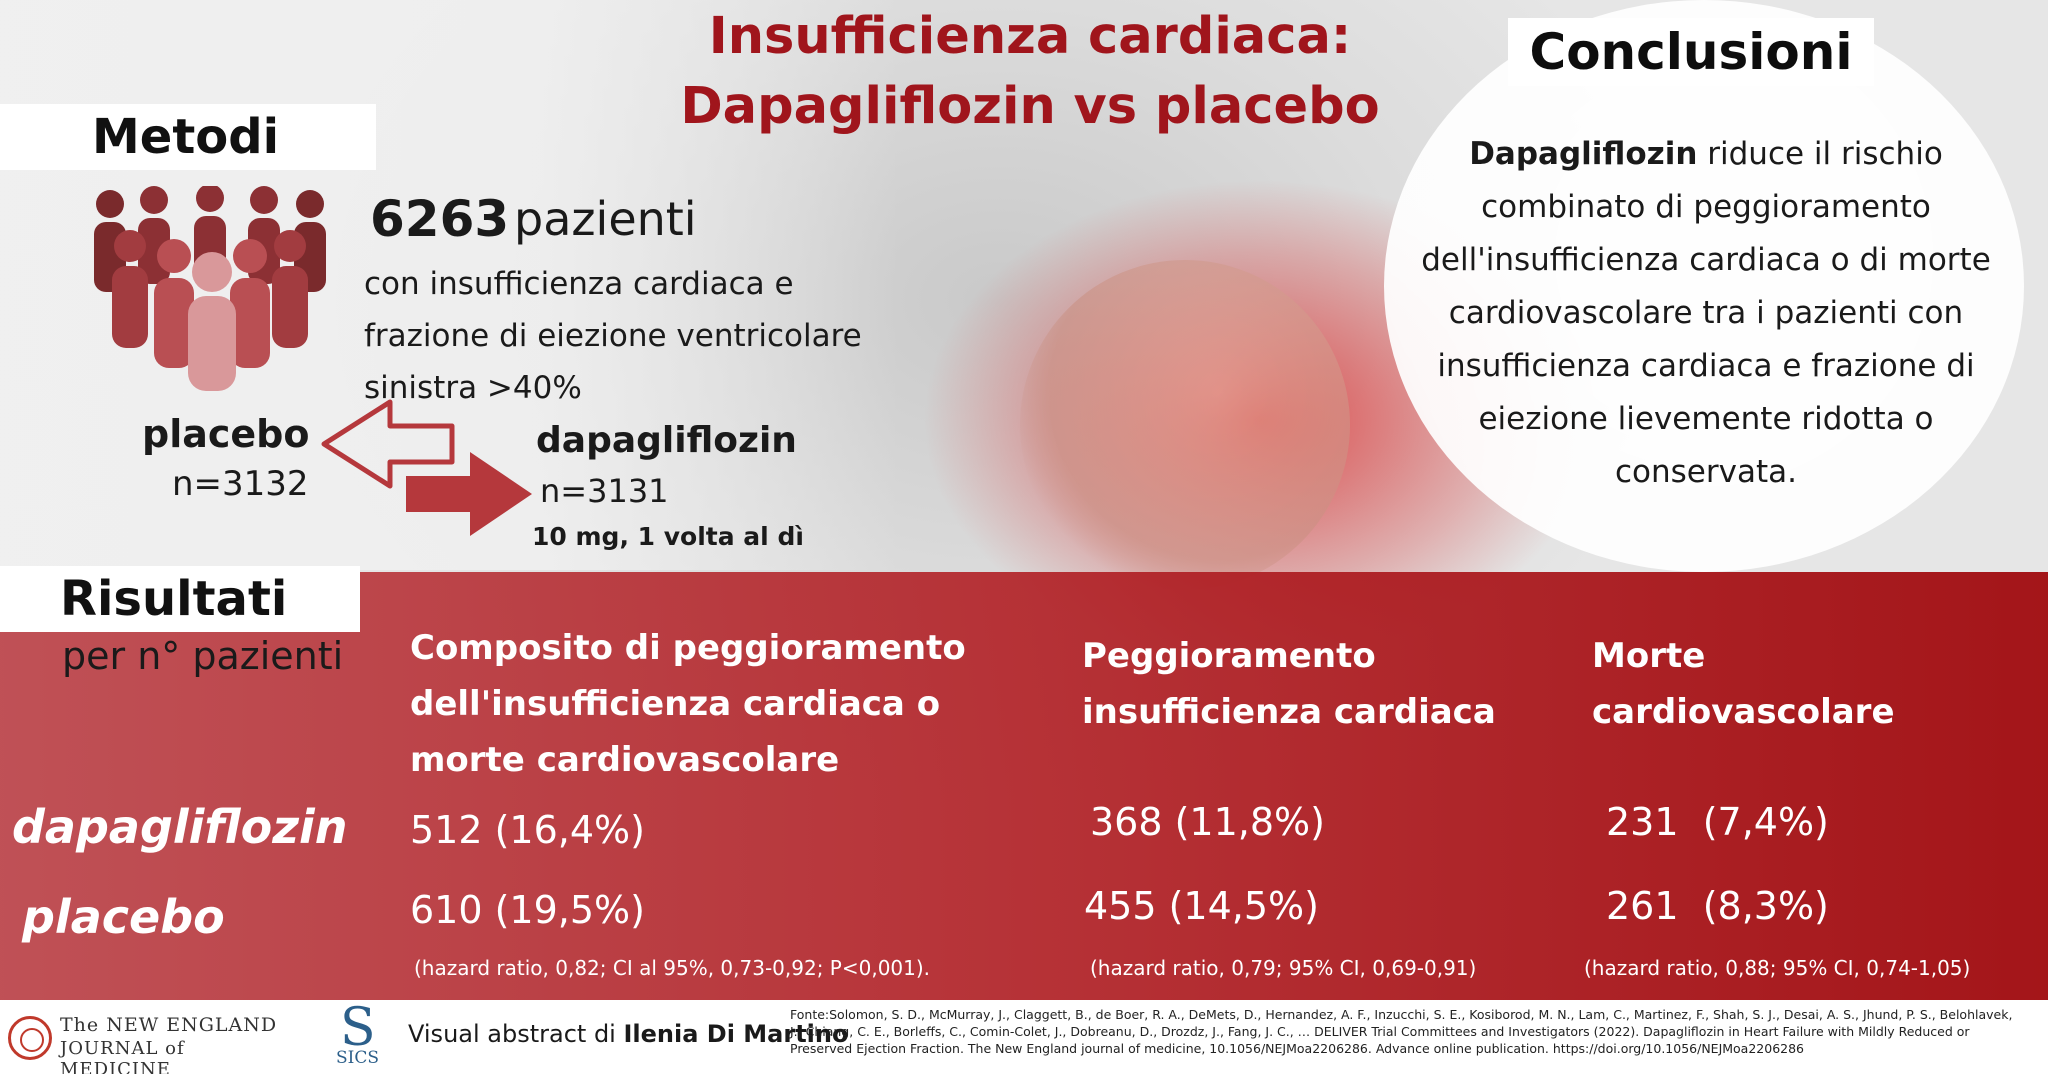 This screenshot has width=2048, height=1074. What do you see at coordinates (240, 484) in the screenshot?
I see `placebo-arm-n: n=3132` at bounding box center [240, 484].